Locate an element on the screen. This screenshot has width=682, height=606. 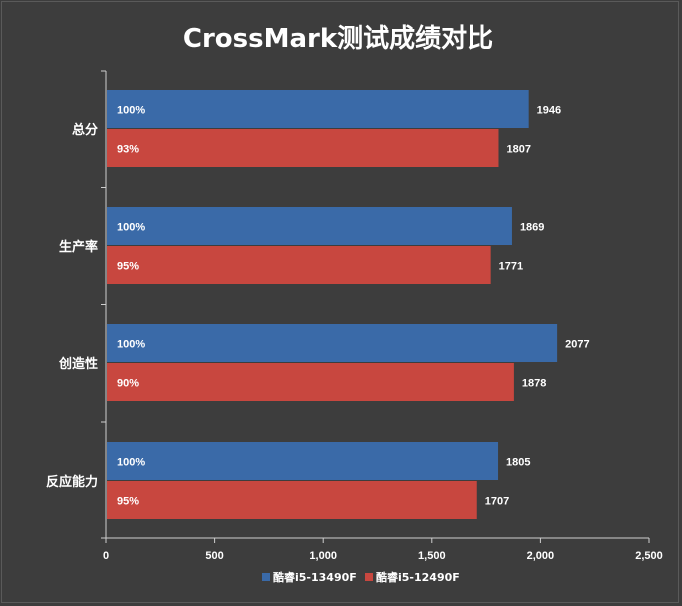
bar-value-label: 1707 is located at coordinates (497, 502).